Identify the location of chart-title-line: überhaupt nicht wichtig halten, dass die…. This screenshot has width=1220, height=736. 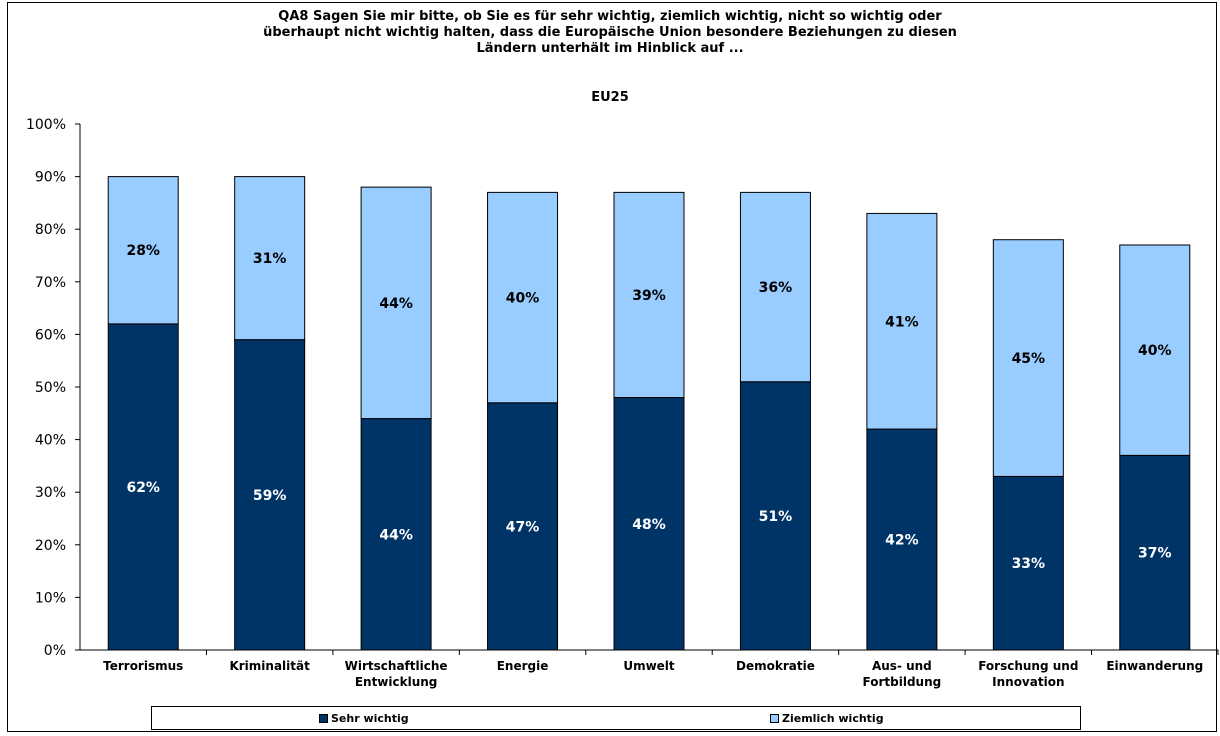
(610, 32).